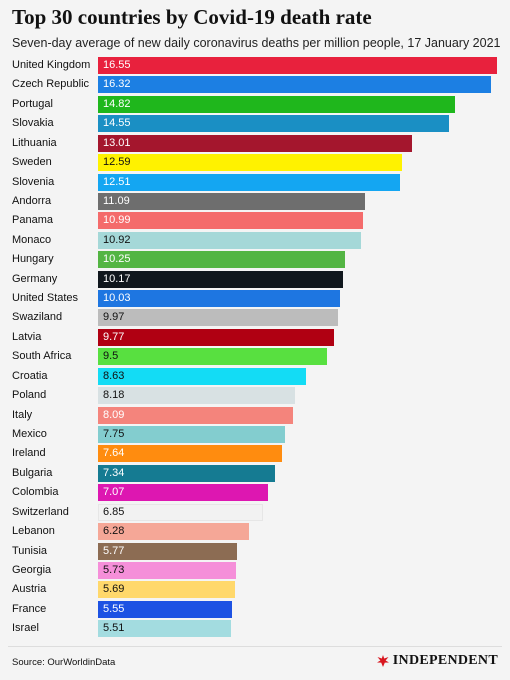 The height and width of the screenshot is (680, 510). Describe the element at coordinates (111, 356) in the screenshot. I see `value-label: 9.5` at that location.